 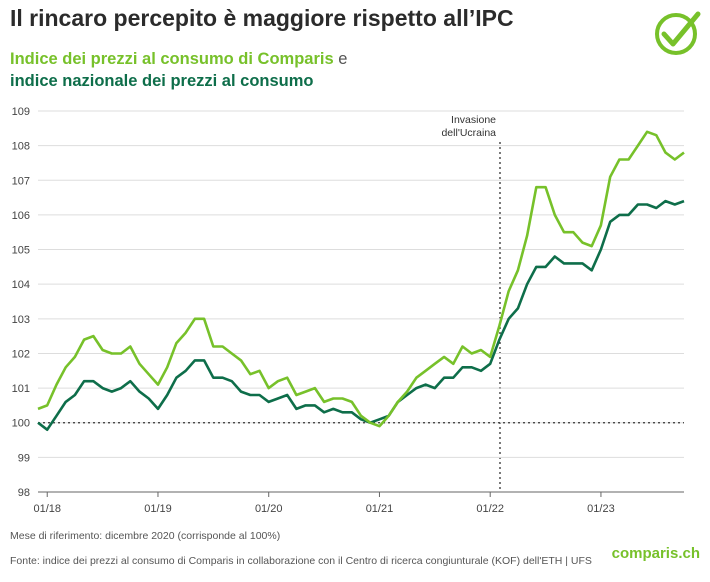 I want to click on y-tick-label: 98, so click(x=24, y=493).